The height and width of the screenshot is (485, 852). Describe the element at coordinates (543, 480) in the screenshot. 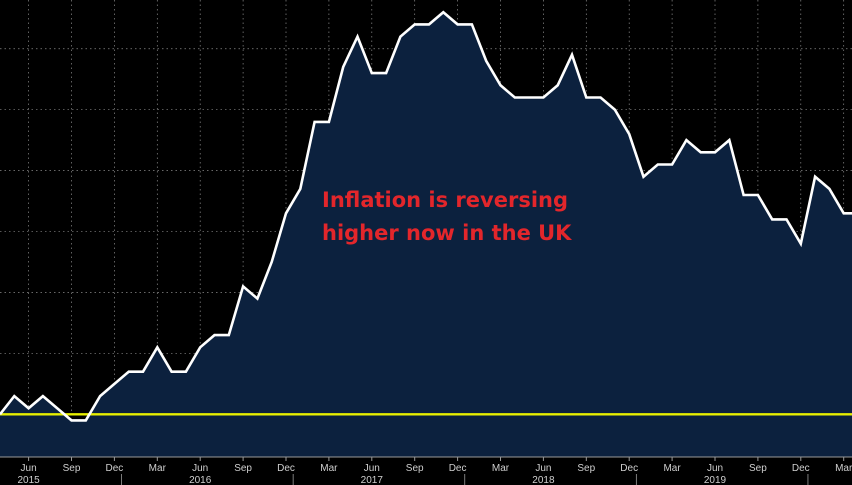

I see `year-label: 2018` at that location.